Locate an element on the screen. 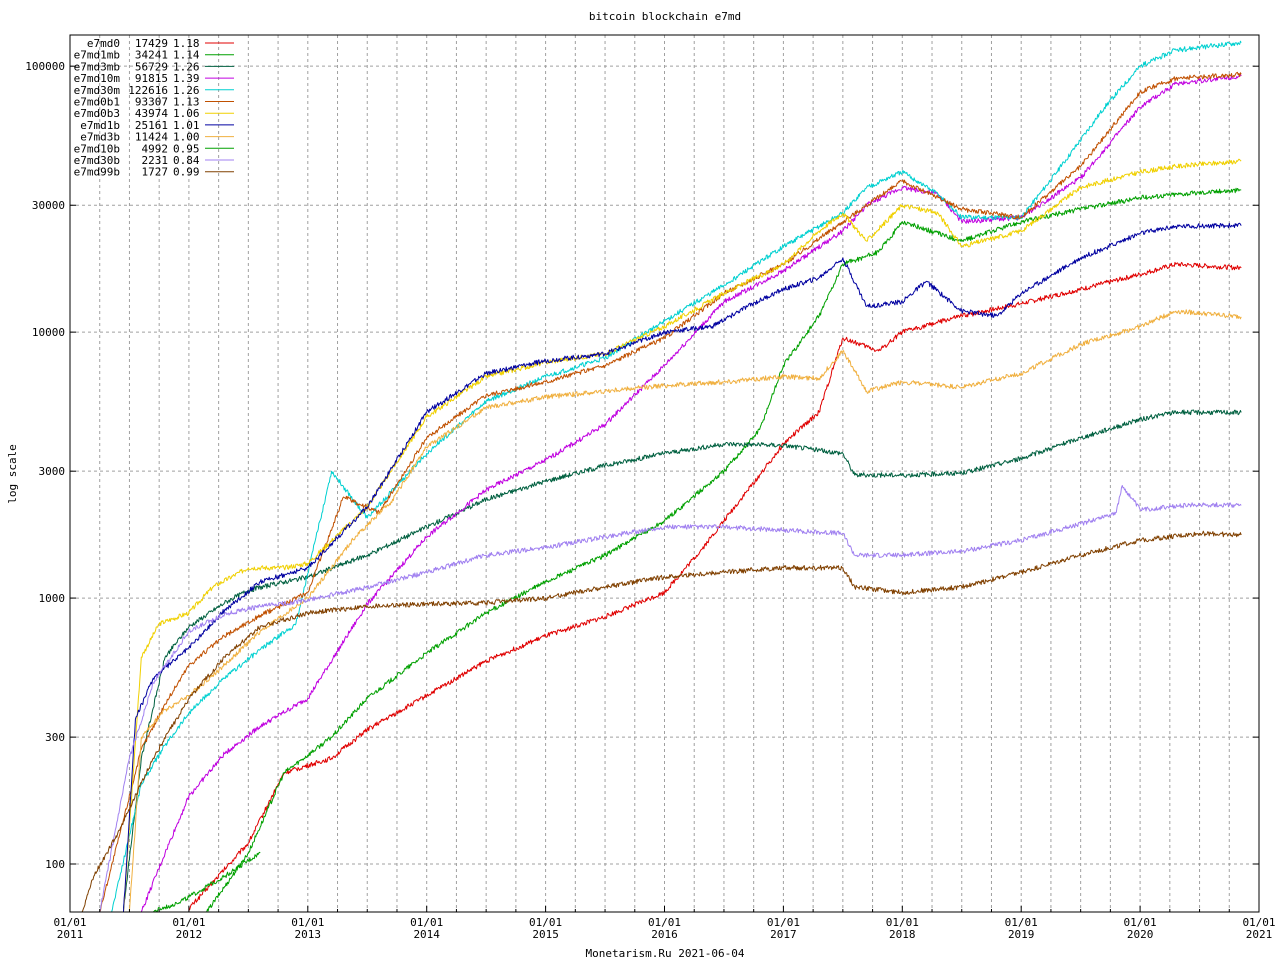 This screenshot has width=1280, height=960. chart-title: bitcoin blockchain e7md is located at coordinates (665, 16).